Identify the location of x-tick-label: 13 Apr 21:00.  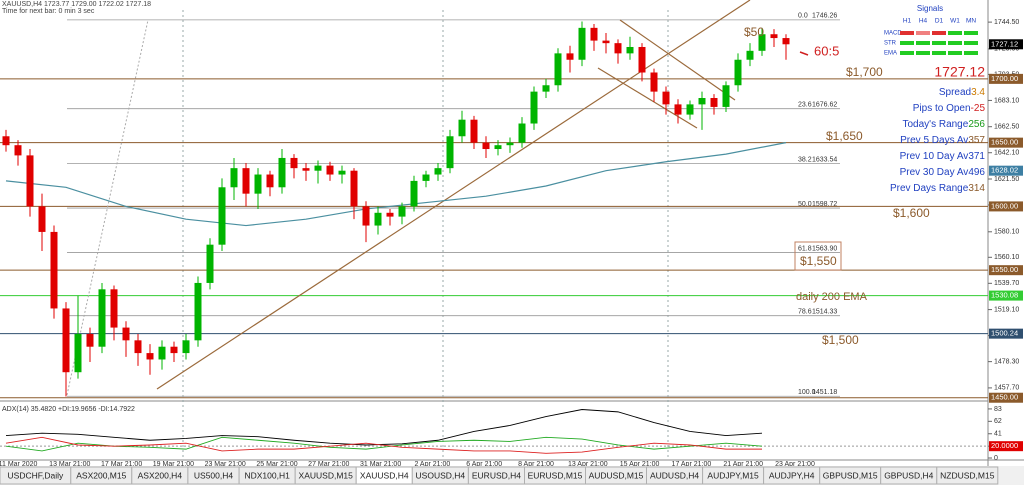
(588, 464).